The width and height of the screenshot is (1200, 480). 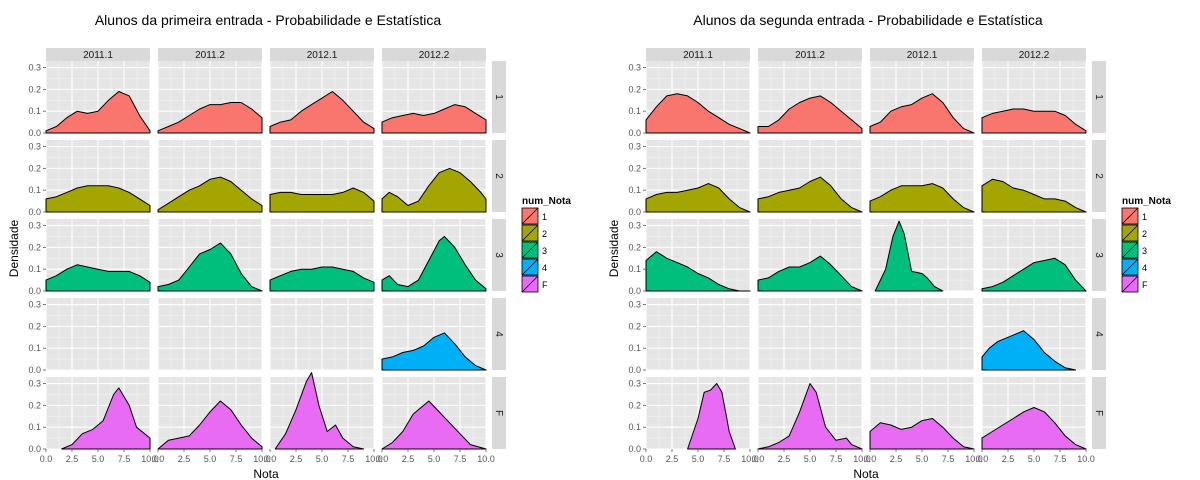 What do you see at coordinates (544, 234) in the screenshot?
I see `legend-label: 2` at bounding box center [544, 234].